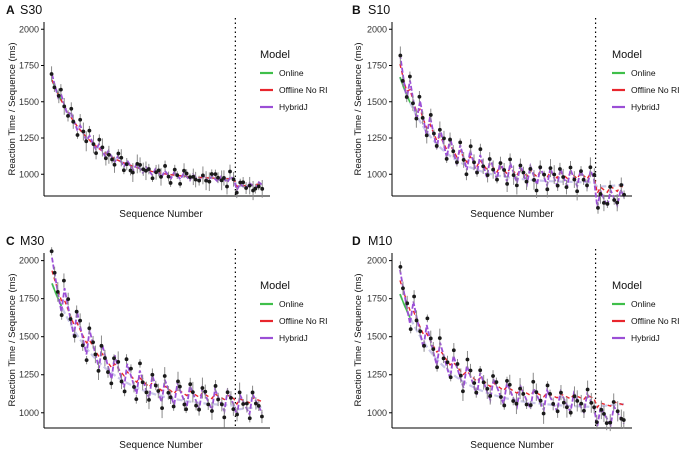 The height and width of the screenshot is (453, 685). Describe the element at coordinates (294, 80) in the screenshot. I see `legend-a: Model Online Offline No RI HybridJ` at that location.